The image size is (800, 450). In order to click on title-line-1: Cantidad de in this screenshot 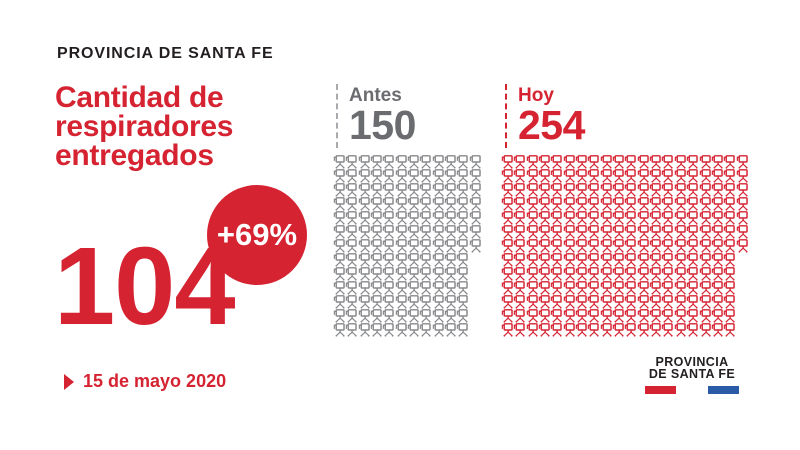, I will do `click(139, 97)`.